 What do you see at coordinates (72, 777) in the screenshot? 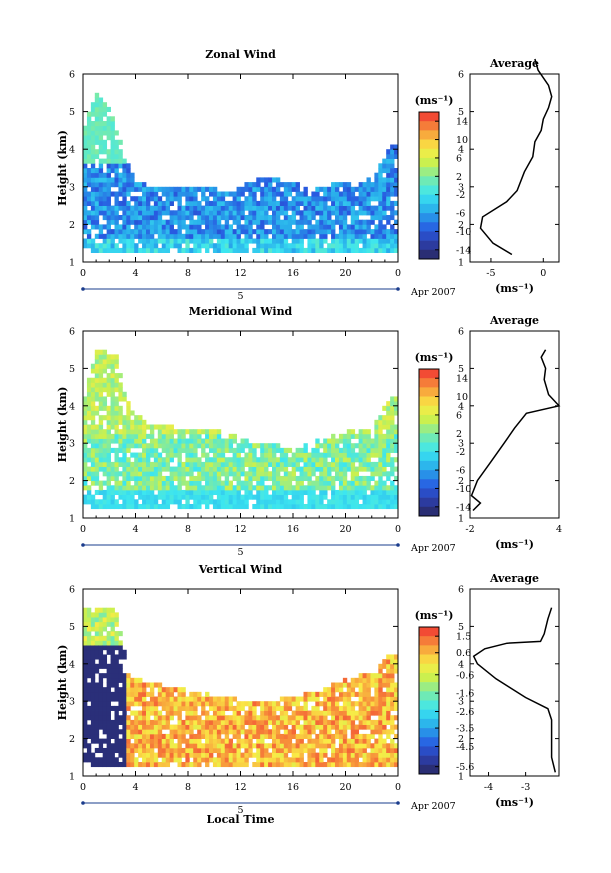
I see `y-tick-label: 1` at bounding box center [72, 777].